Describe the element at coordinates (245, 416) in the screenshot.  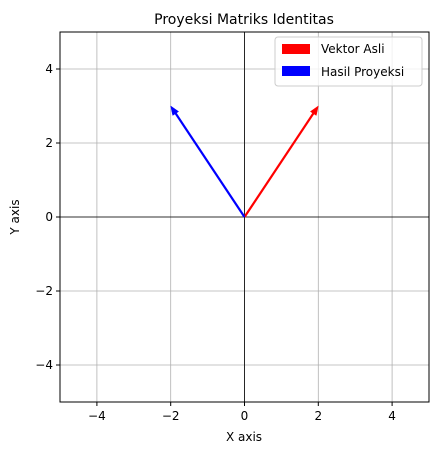
I see `x-tick-label: 0` at that location.